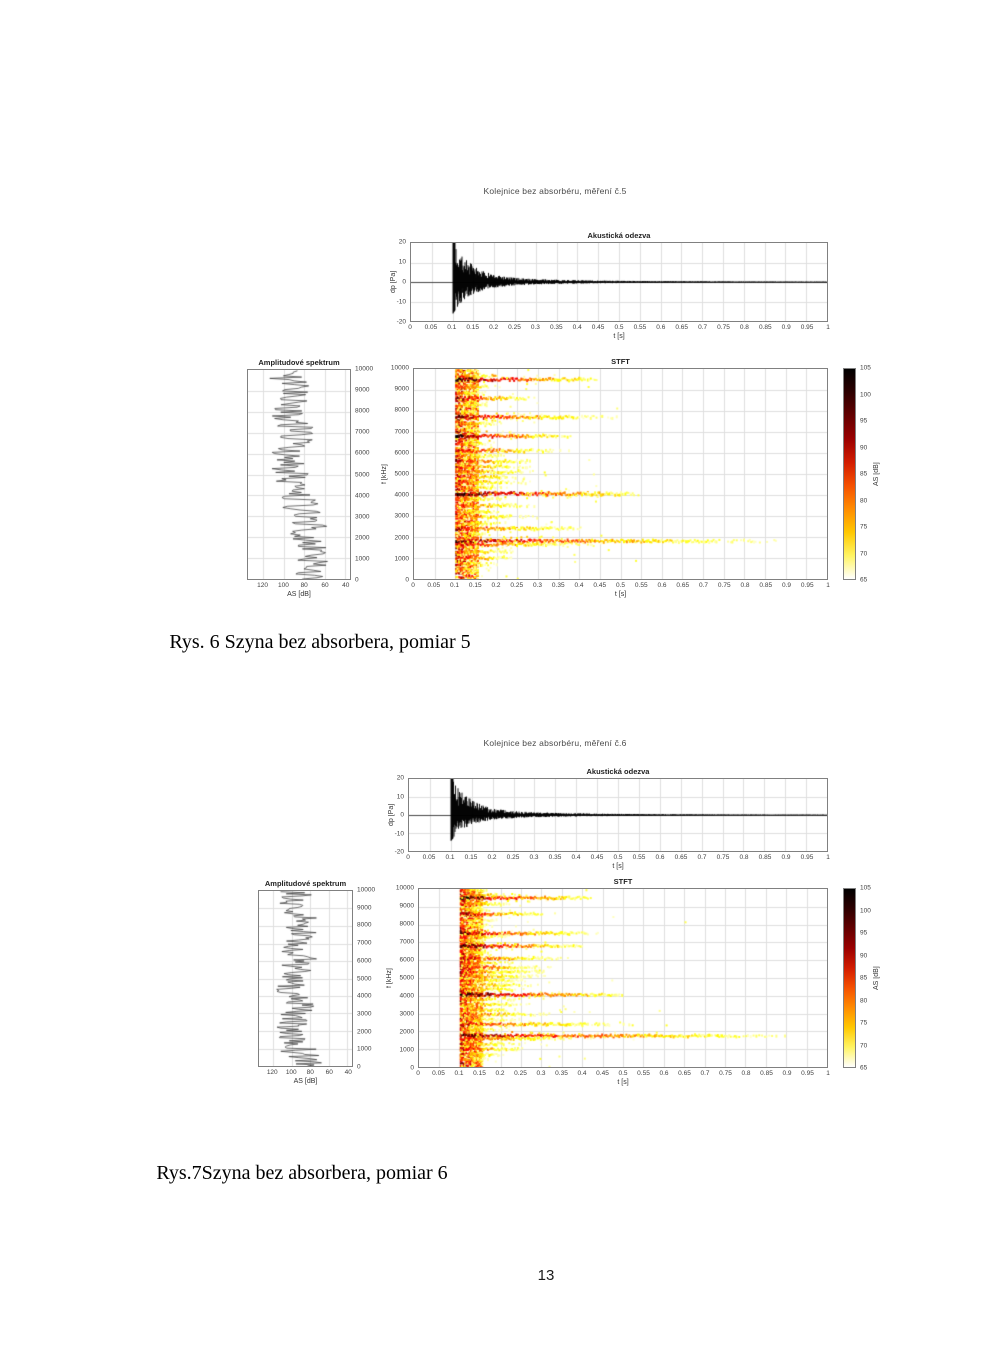 This screenshot has height=1350, width=1000. Describe the element at coordinates (546, 1275) in the screenshot. I see `page-number: 13` at that location.